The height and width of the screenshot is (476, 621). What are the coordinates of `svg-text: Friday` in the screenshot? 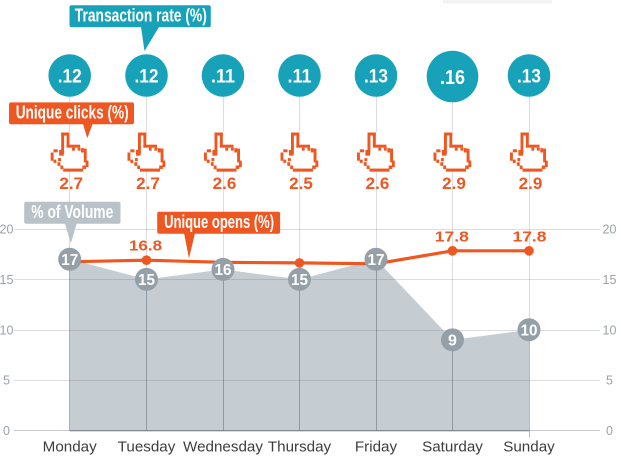 It's located at (376, 447).